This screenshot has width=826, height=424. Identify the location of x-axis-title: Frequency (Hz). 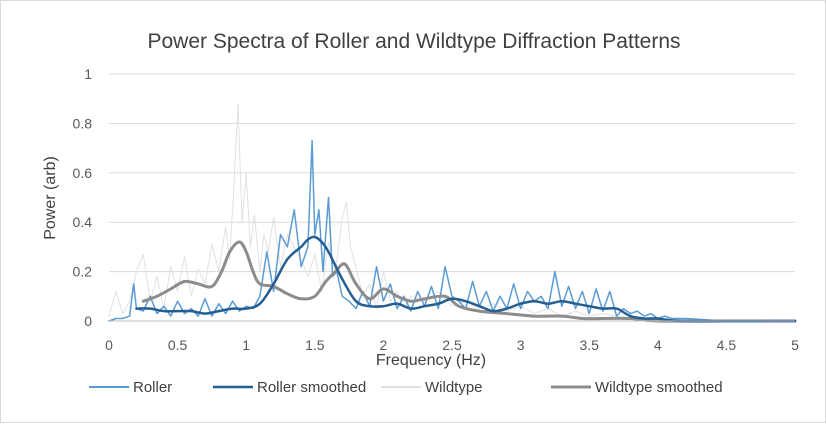
(431, 360).